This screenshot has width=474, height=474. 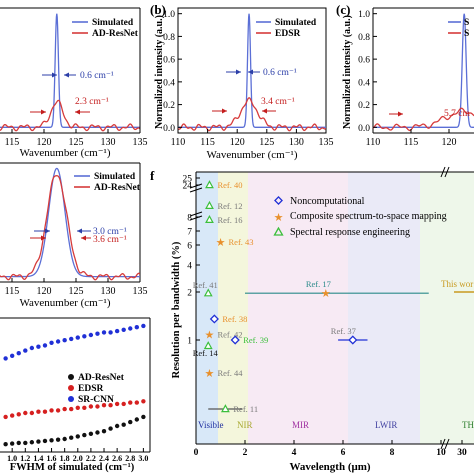 I want to click on panel-b-xtick-label-3: 125, so click(x=266, y=142).